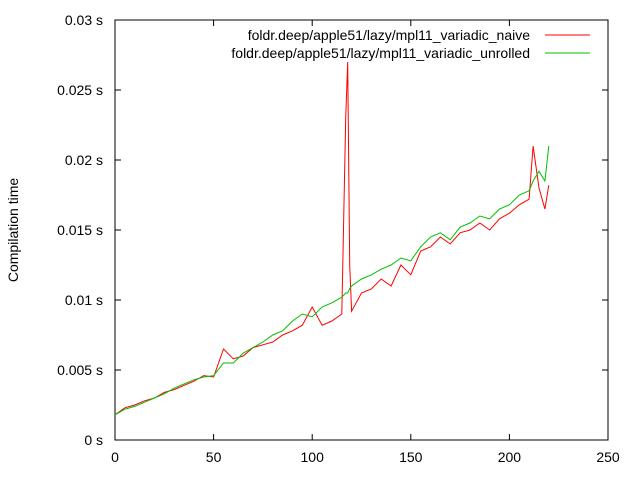  What do you see at coordinates (84, 300) in the screenshot?
I see `y-tick-label: 0.01 s` at bounding box center [84, 300].